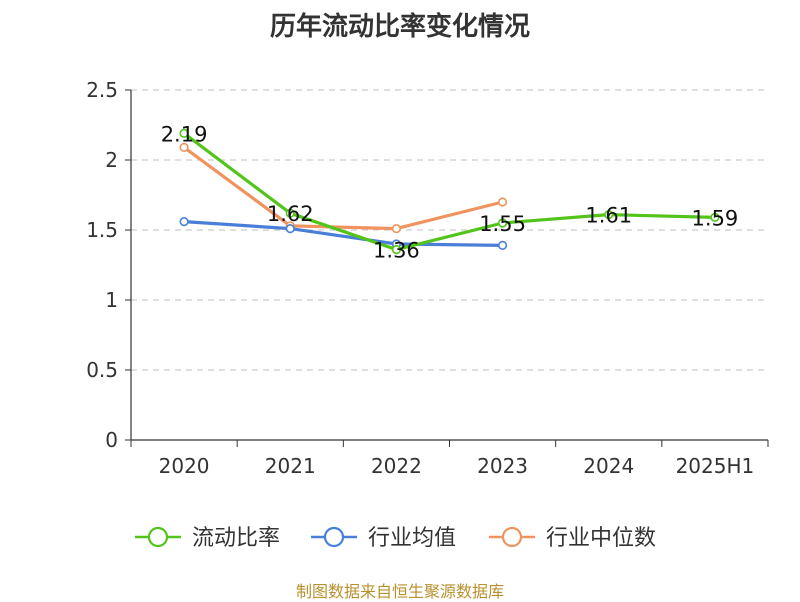 The height and width of the screenshot is (602, 800). Describe the element at coordinates (102, 90) in the screenshot. I see `y-tick-label: 2.5` at that location.